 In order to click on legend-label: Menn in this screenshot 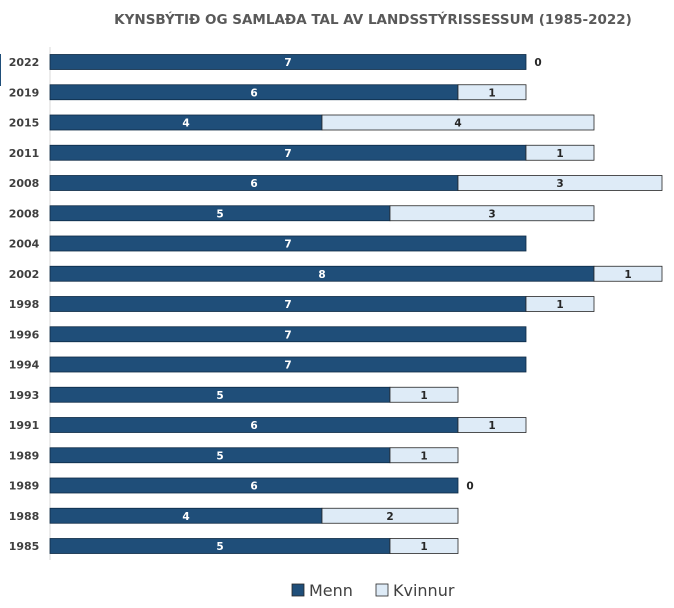, I will do `click(331, 590)`.